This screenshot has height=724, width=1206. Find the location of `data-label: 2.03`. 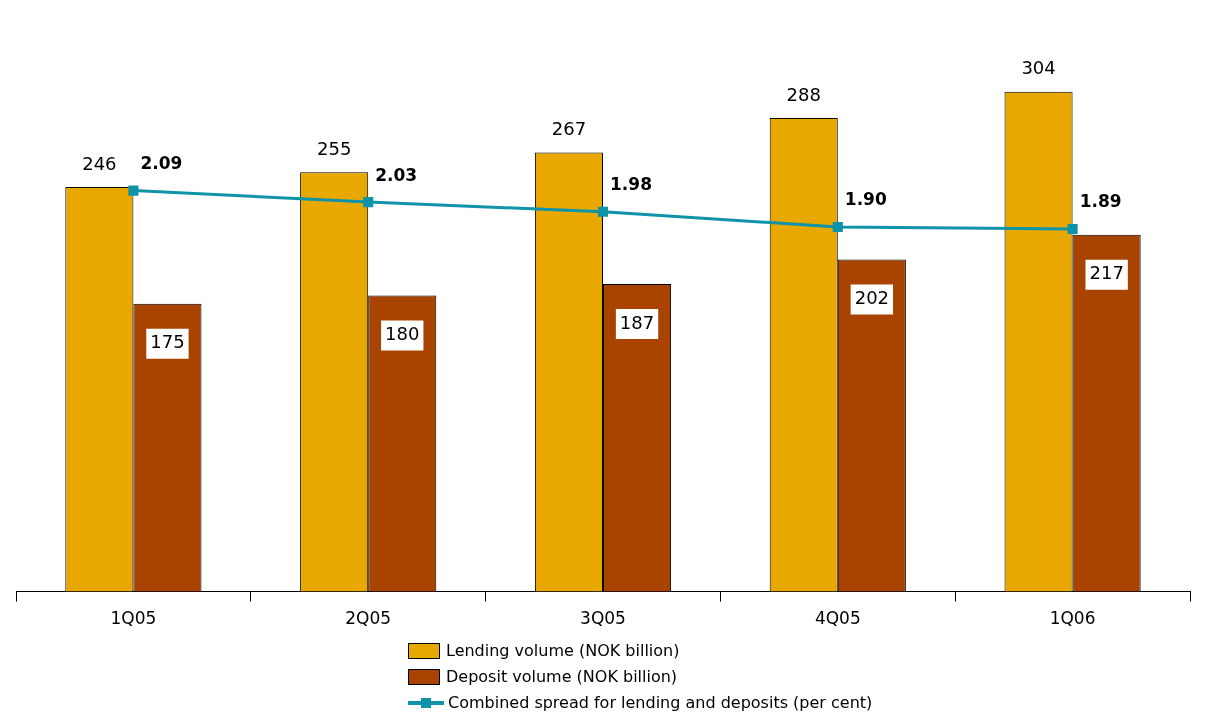

data-label: 2.03 is located at coordinates (396, 174).